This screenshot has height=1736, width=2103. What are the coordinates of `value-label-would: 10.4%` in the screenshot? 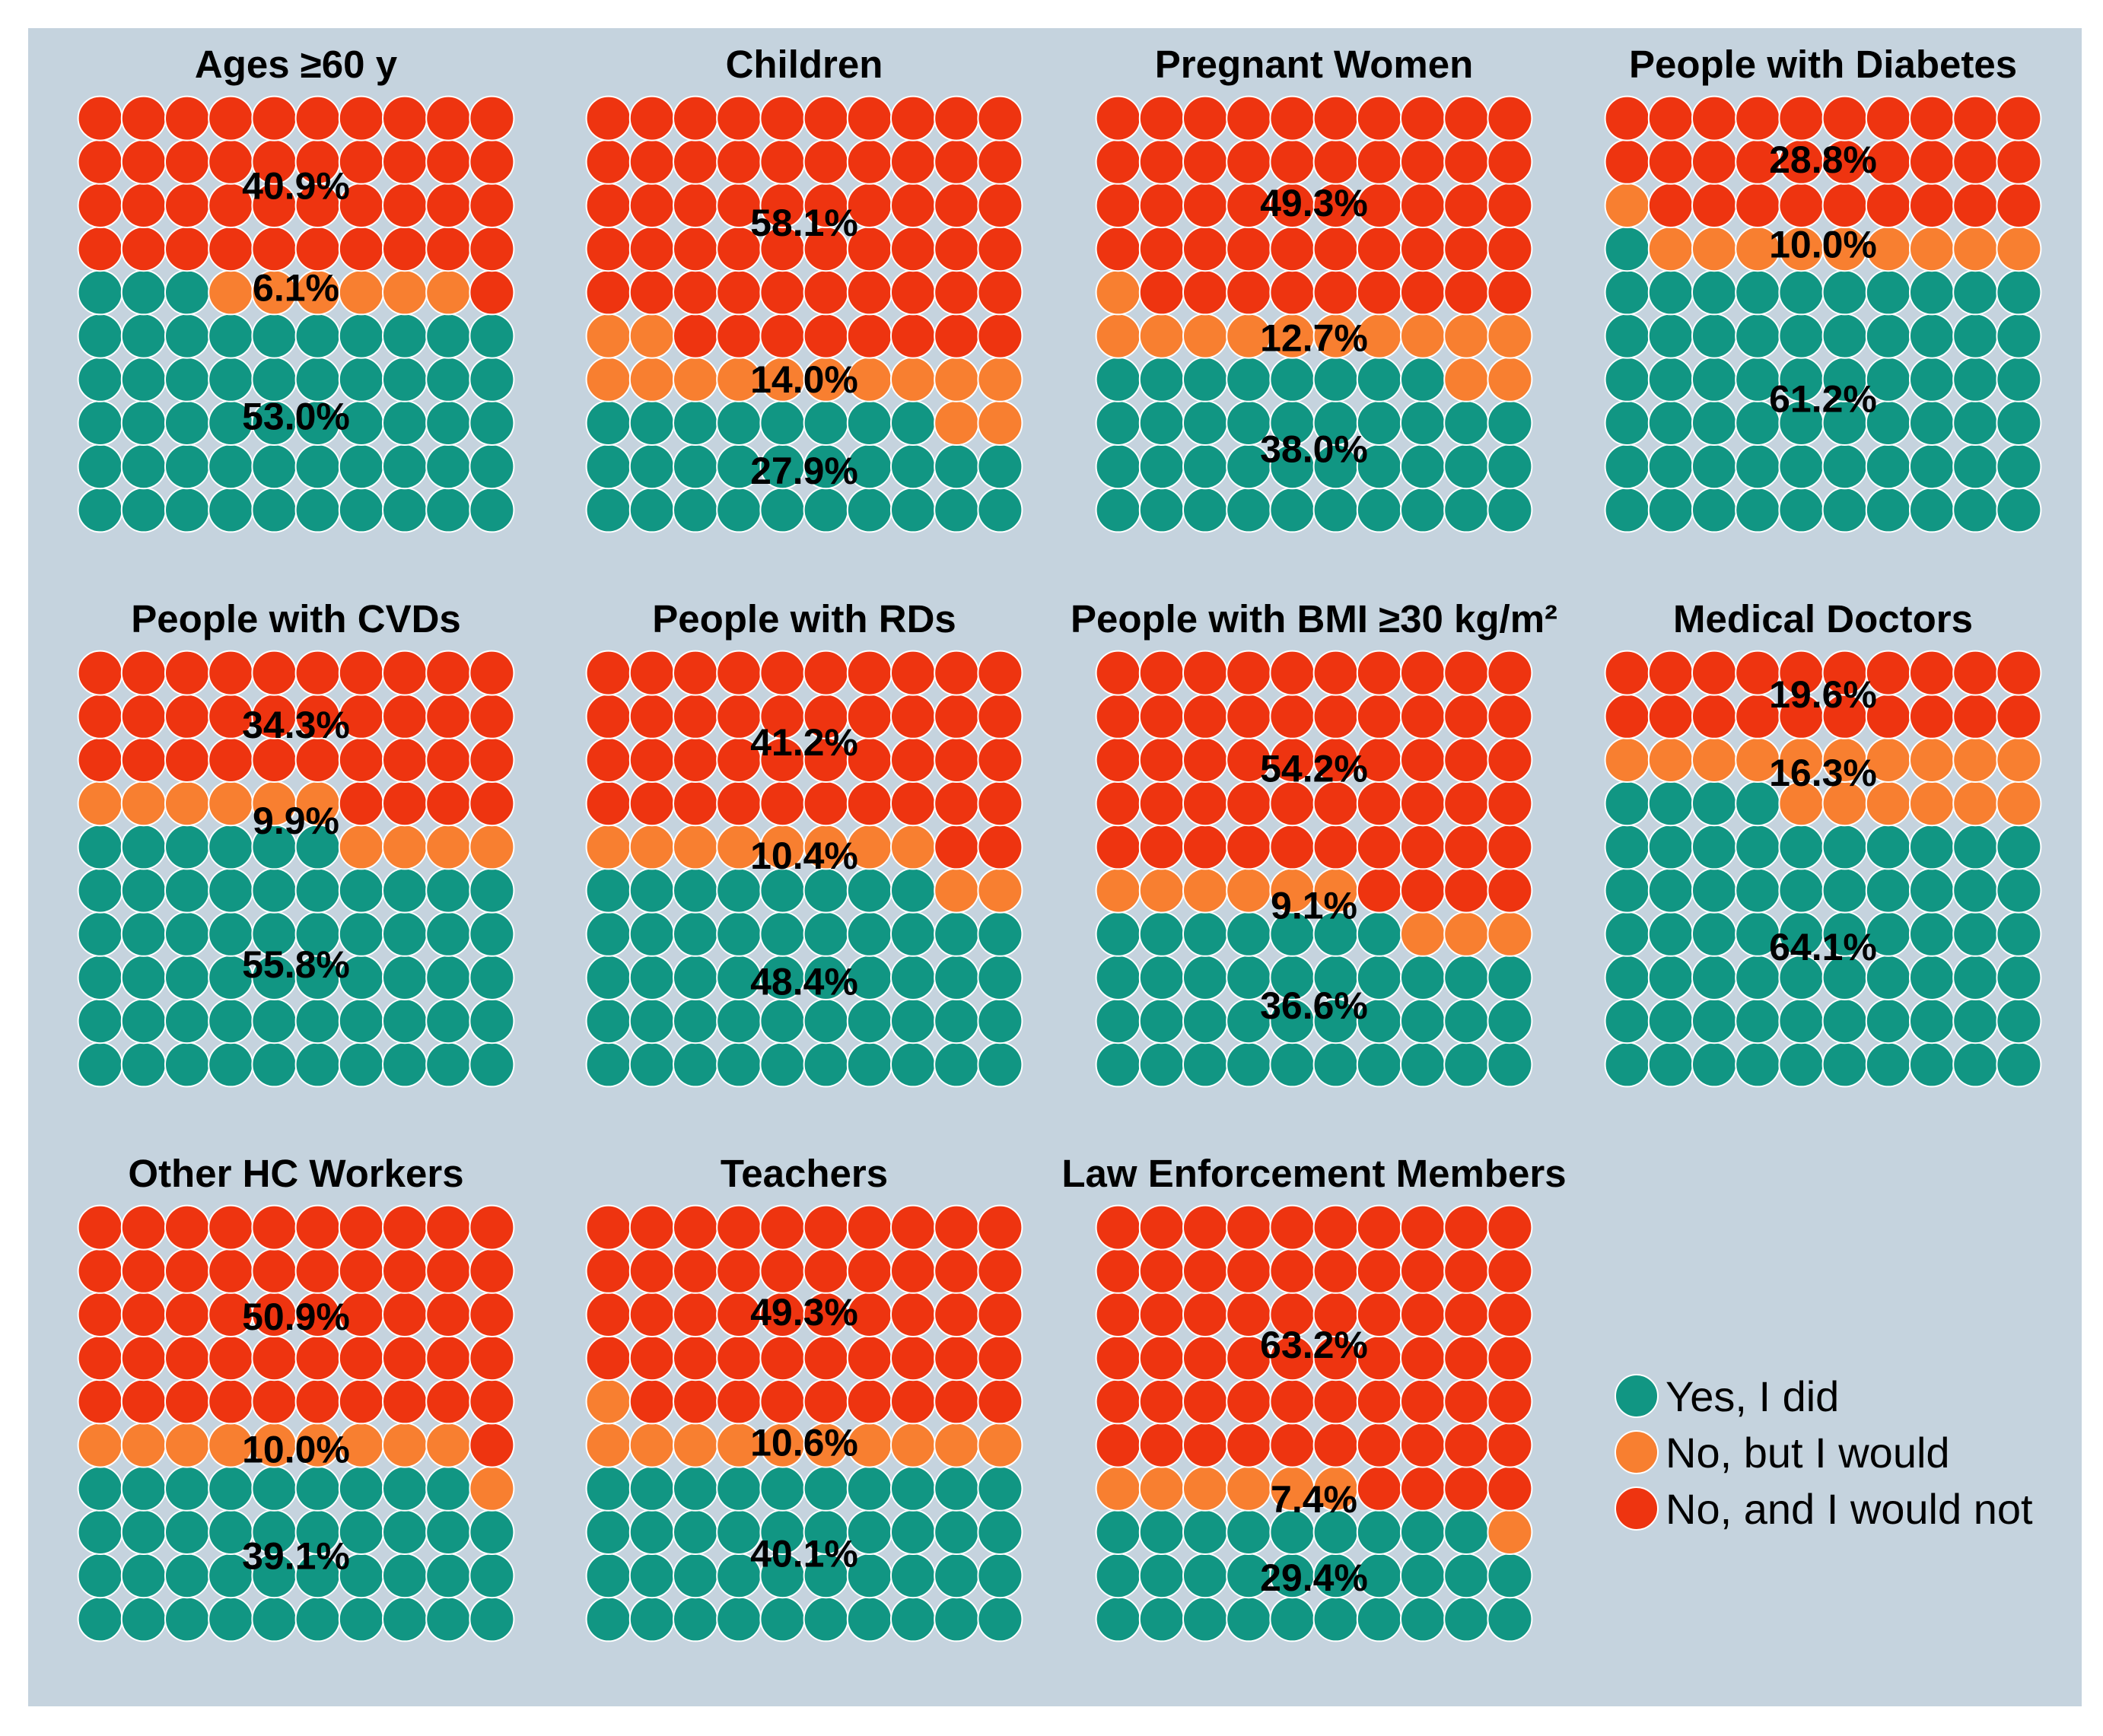 It's located at (804, 856).